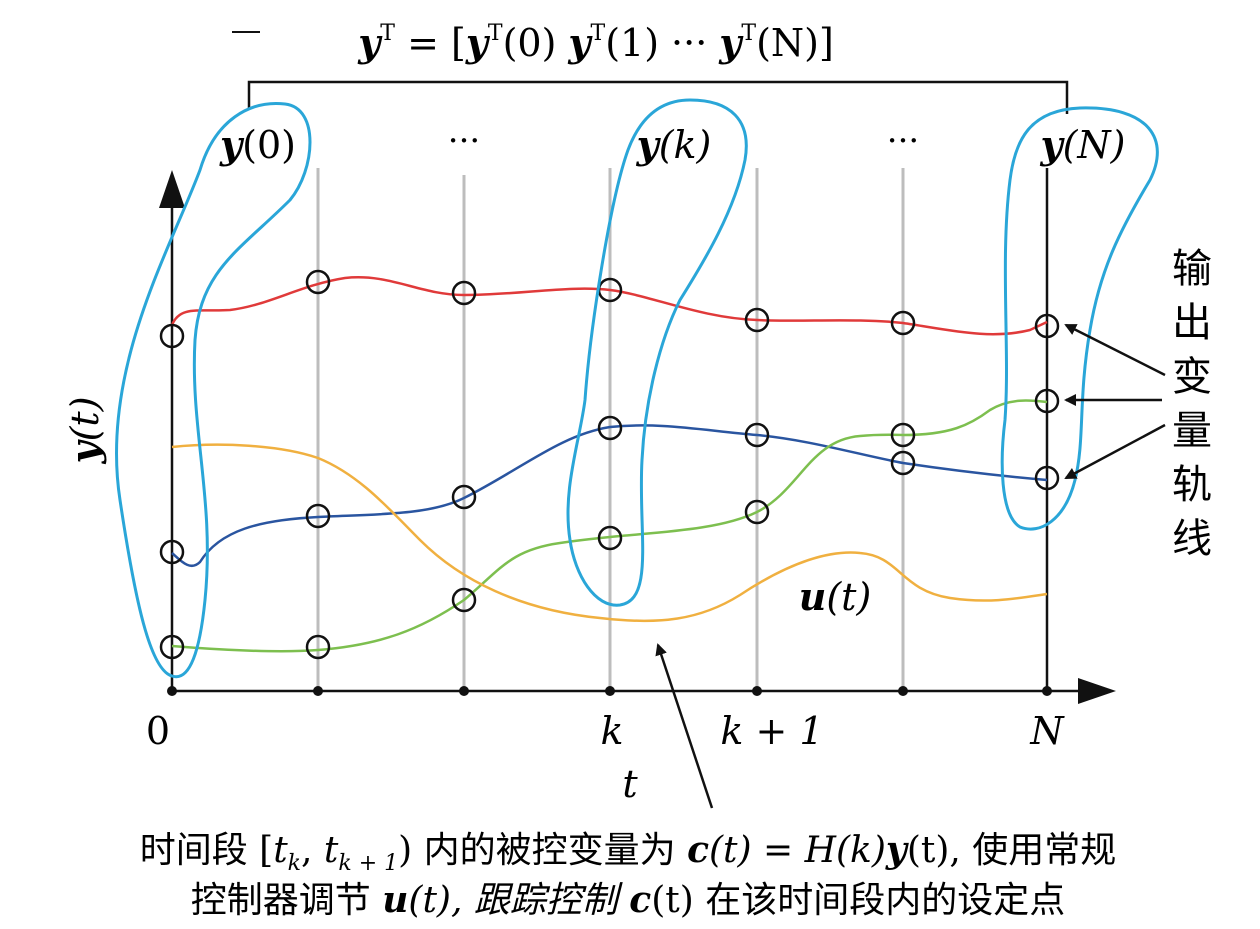 Image resolution: width=1260 pixels, height=929 pixels. Describe the element at coordinates (1192, 431) in the screenshot. I see `svg-text: 量` at that location.